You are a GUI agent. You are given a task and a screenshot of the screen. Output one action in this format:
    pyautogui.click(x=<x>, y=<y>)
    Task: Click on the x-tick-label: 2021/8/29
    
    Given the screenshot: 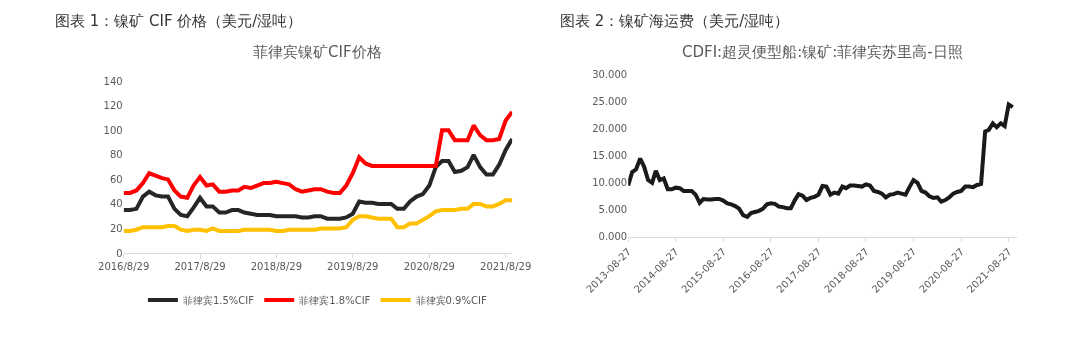 What is the action you would take?
    pyautogui.click(x=506, y=266)
    